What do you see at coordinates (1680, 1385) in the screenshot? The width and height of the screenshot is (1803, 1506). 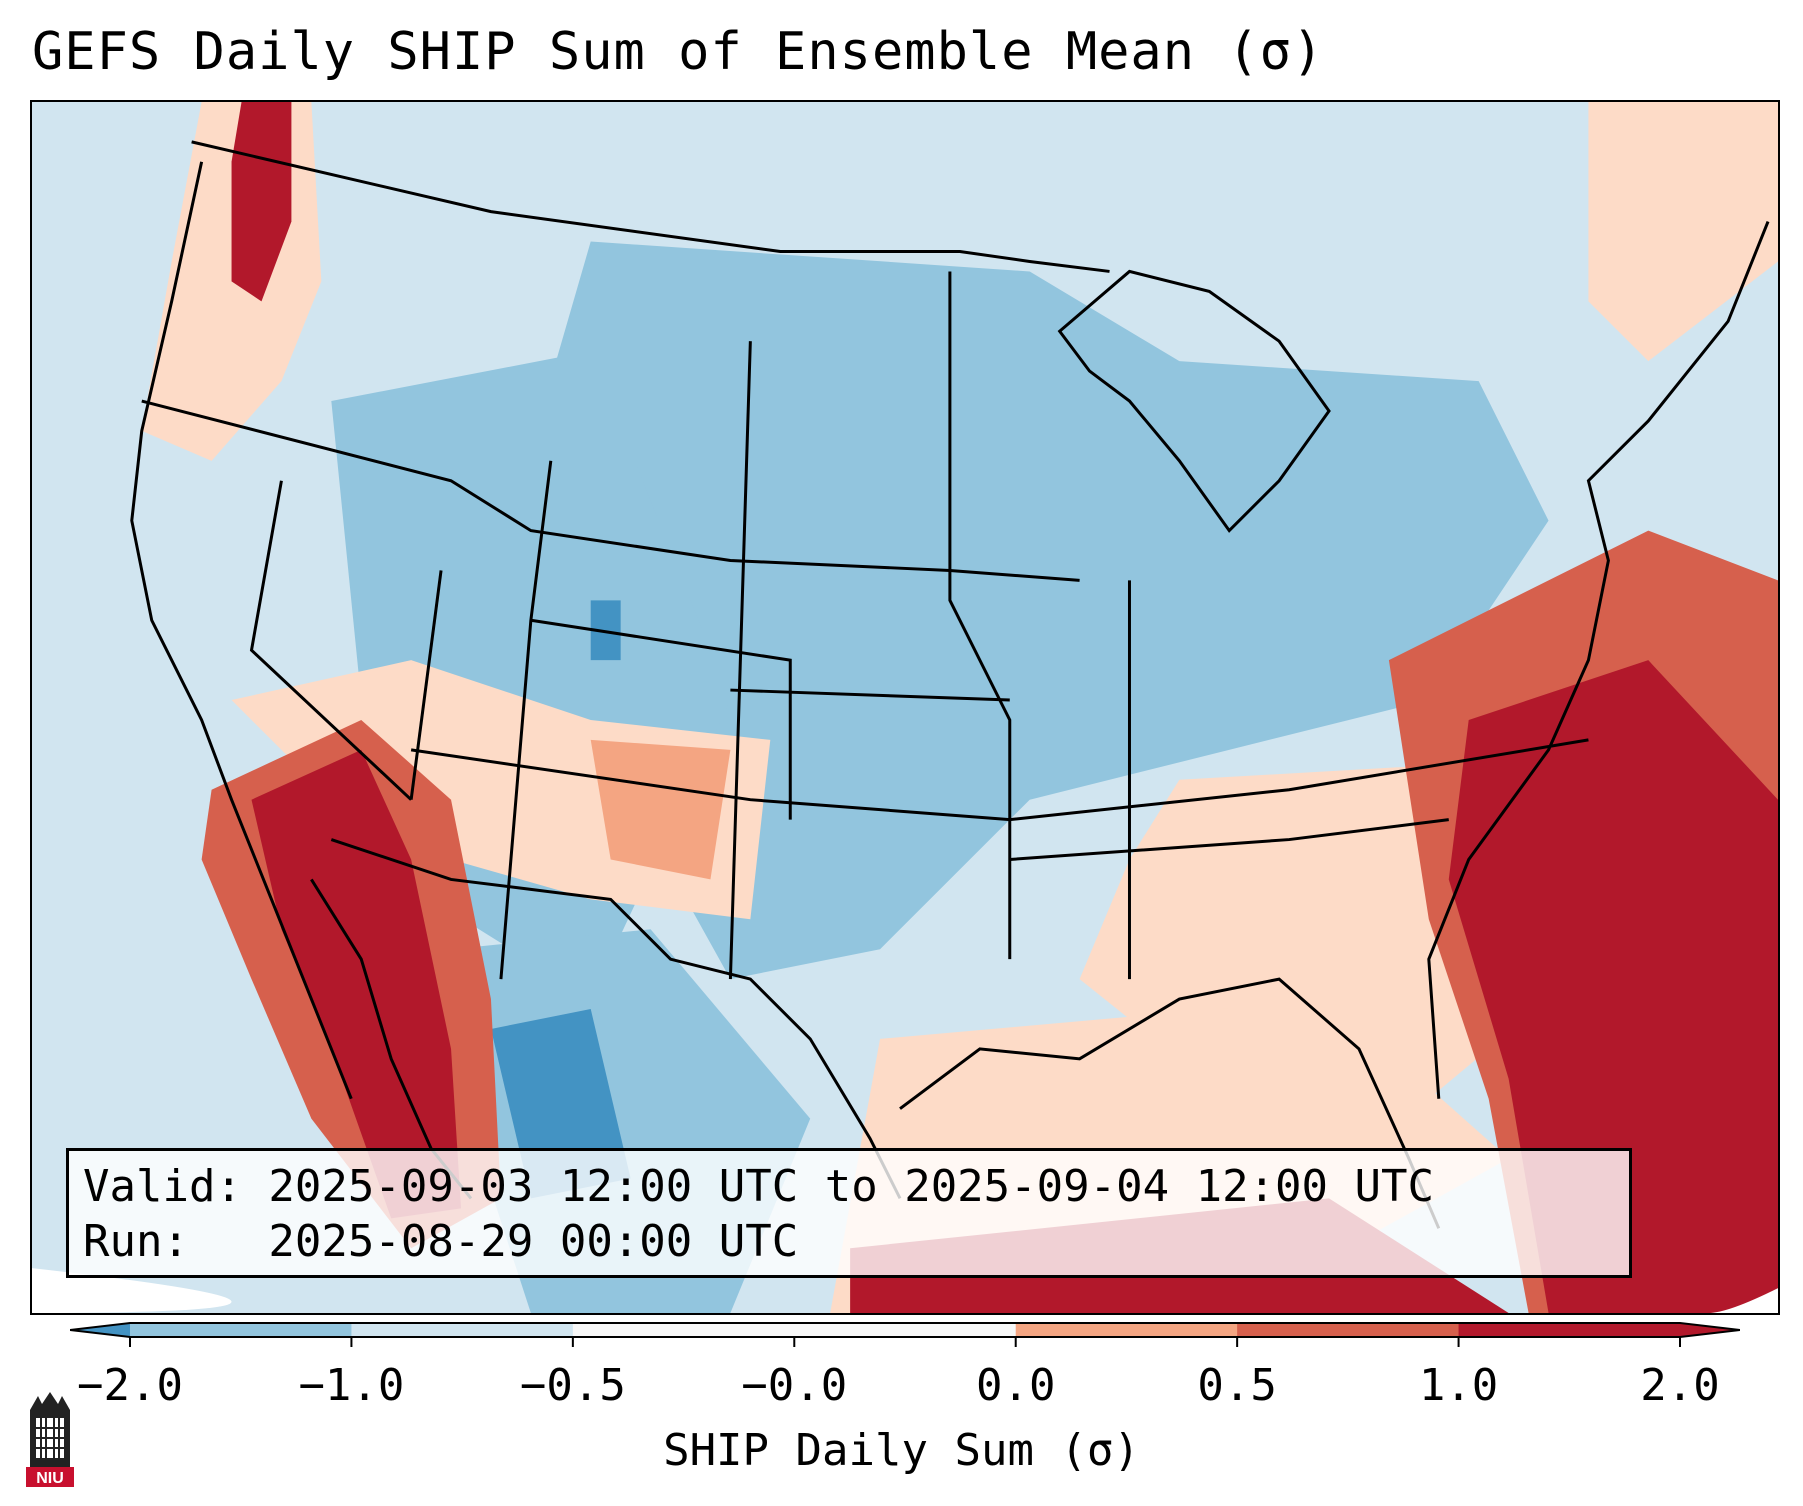 I see `colorbar-tick-label: 2.0` at bounding box center [1680, 1385].